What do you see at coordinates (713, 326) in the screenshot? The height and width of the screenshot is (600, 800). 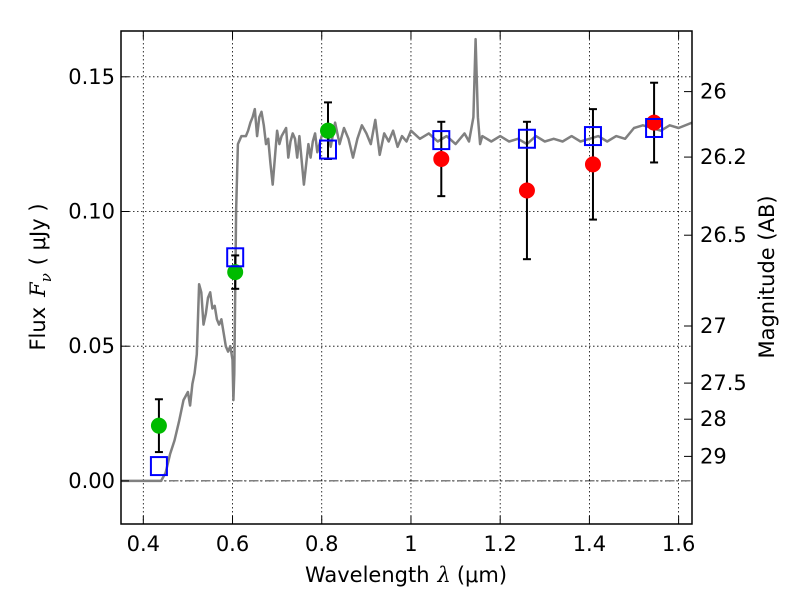 I see `mag-tick-label: 27` at bounding box center [713, 326].